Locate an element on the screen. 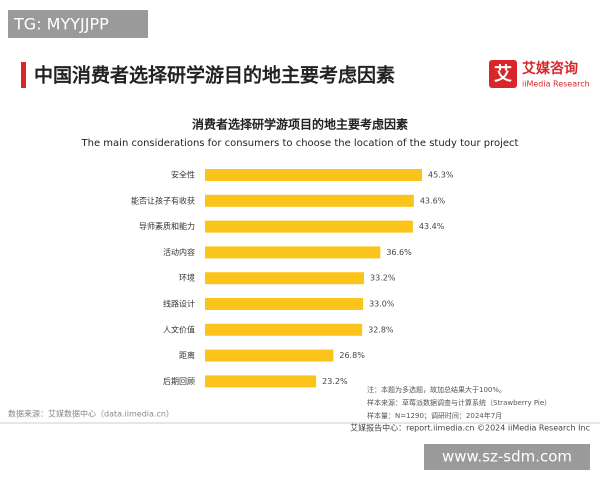 The width and height of the screenshot is (600, 480). category-label: 能否让孩子有收获 is located at coordinates (163, 200).